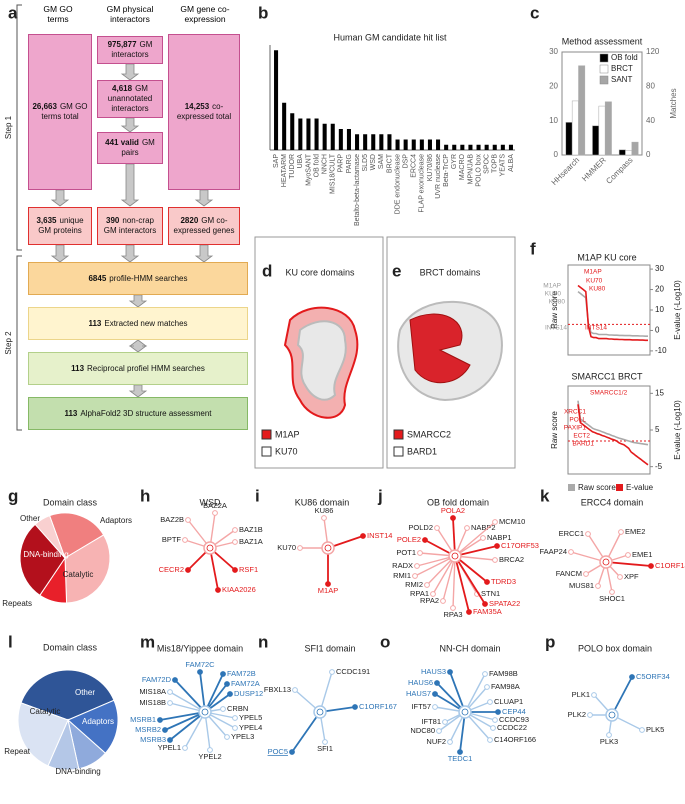 The width and height of the screenshot is (685, 804). What do you see at coordinates (98, 721) in the screenshot?
I see `pie-label: Adaptors` at bounding box center [98, 721].